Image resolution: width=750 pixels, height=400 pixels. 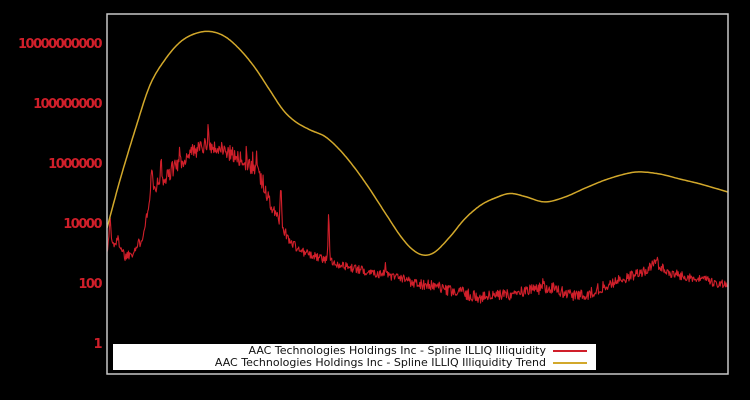 I want to click on y-axis-tick-label: 10000, so click(x=82, y=224).